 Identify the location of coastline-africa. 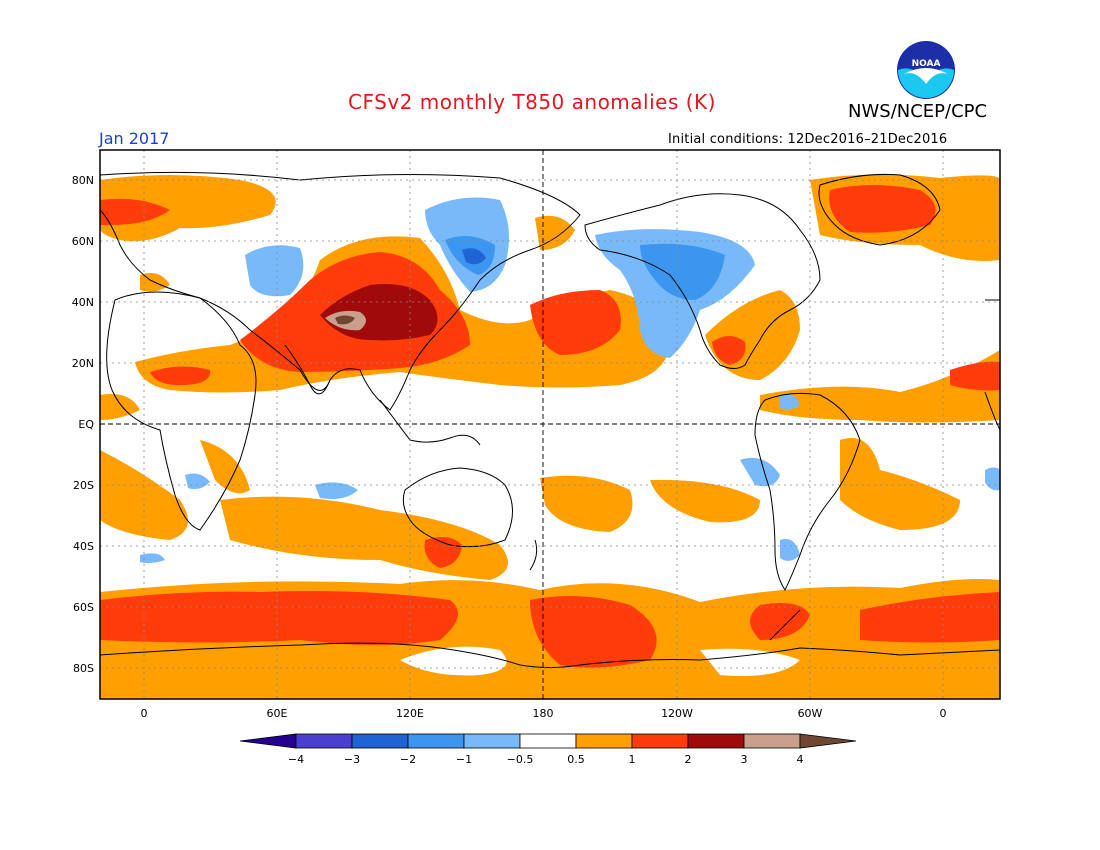
(181, 411).